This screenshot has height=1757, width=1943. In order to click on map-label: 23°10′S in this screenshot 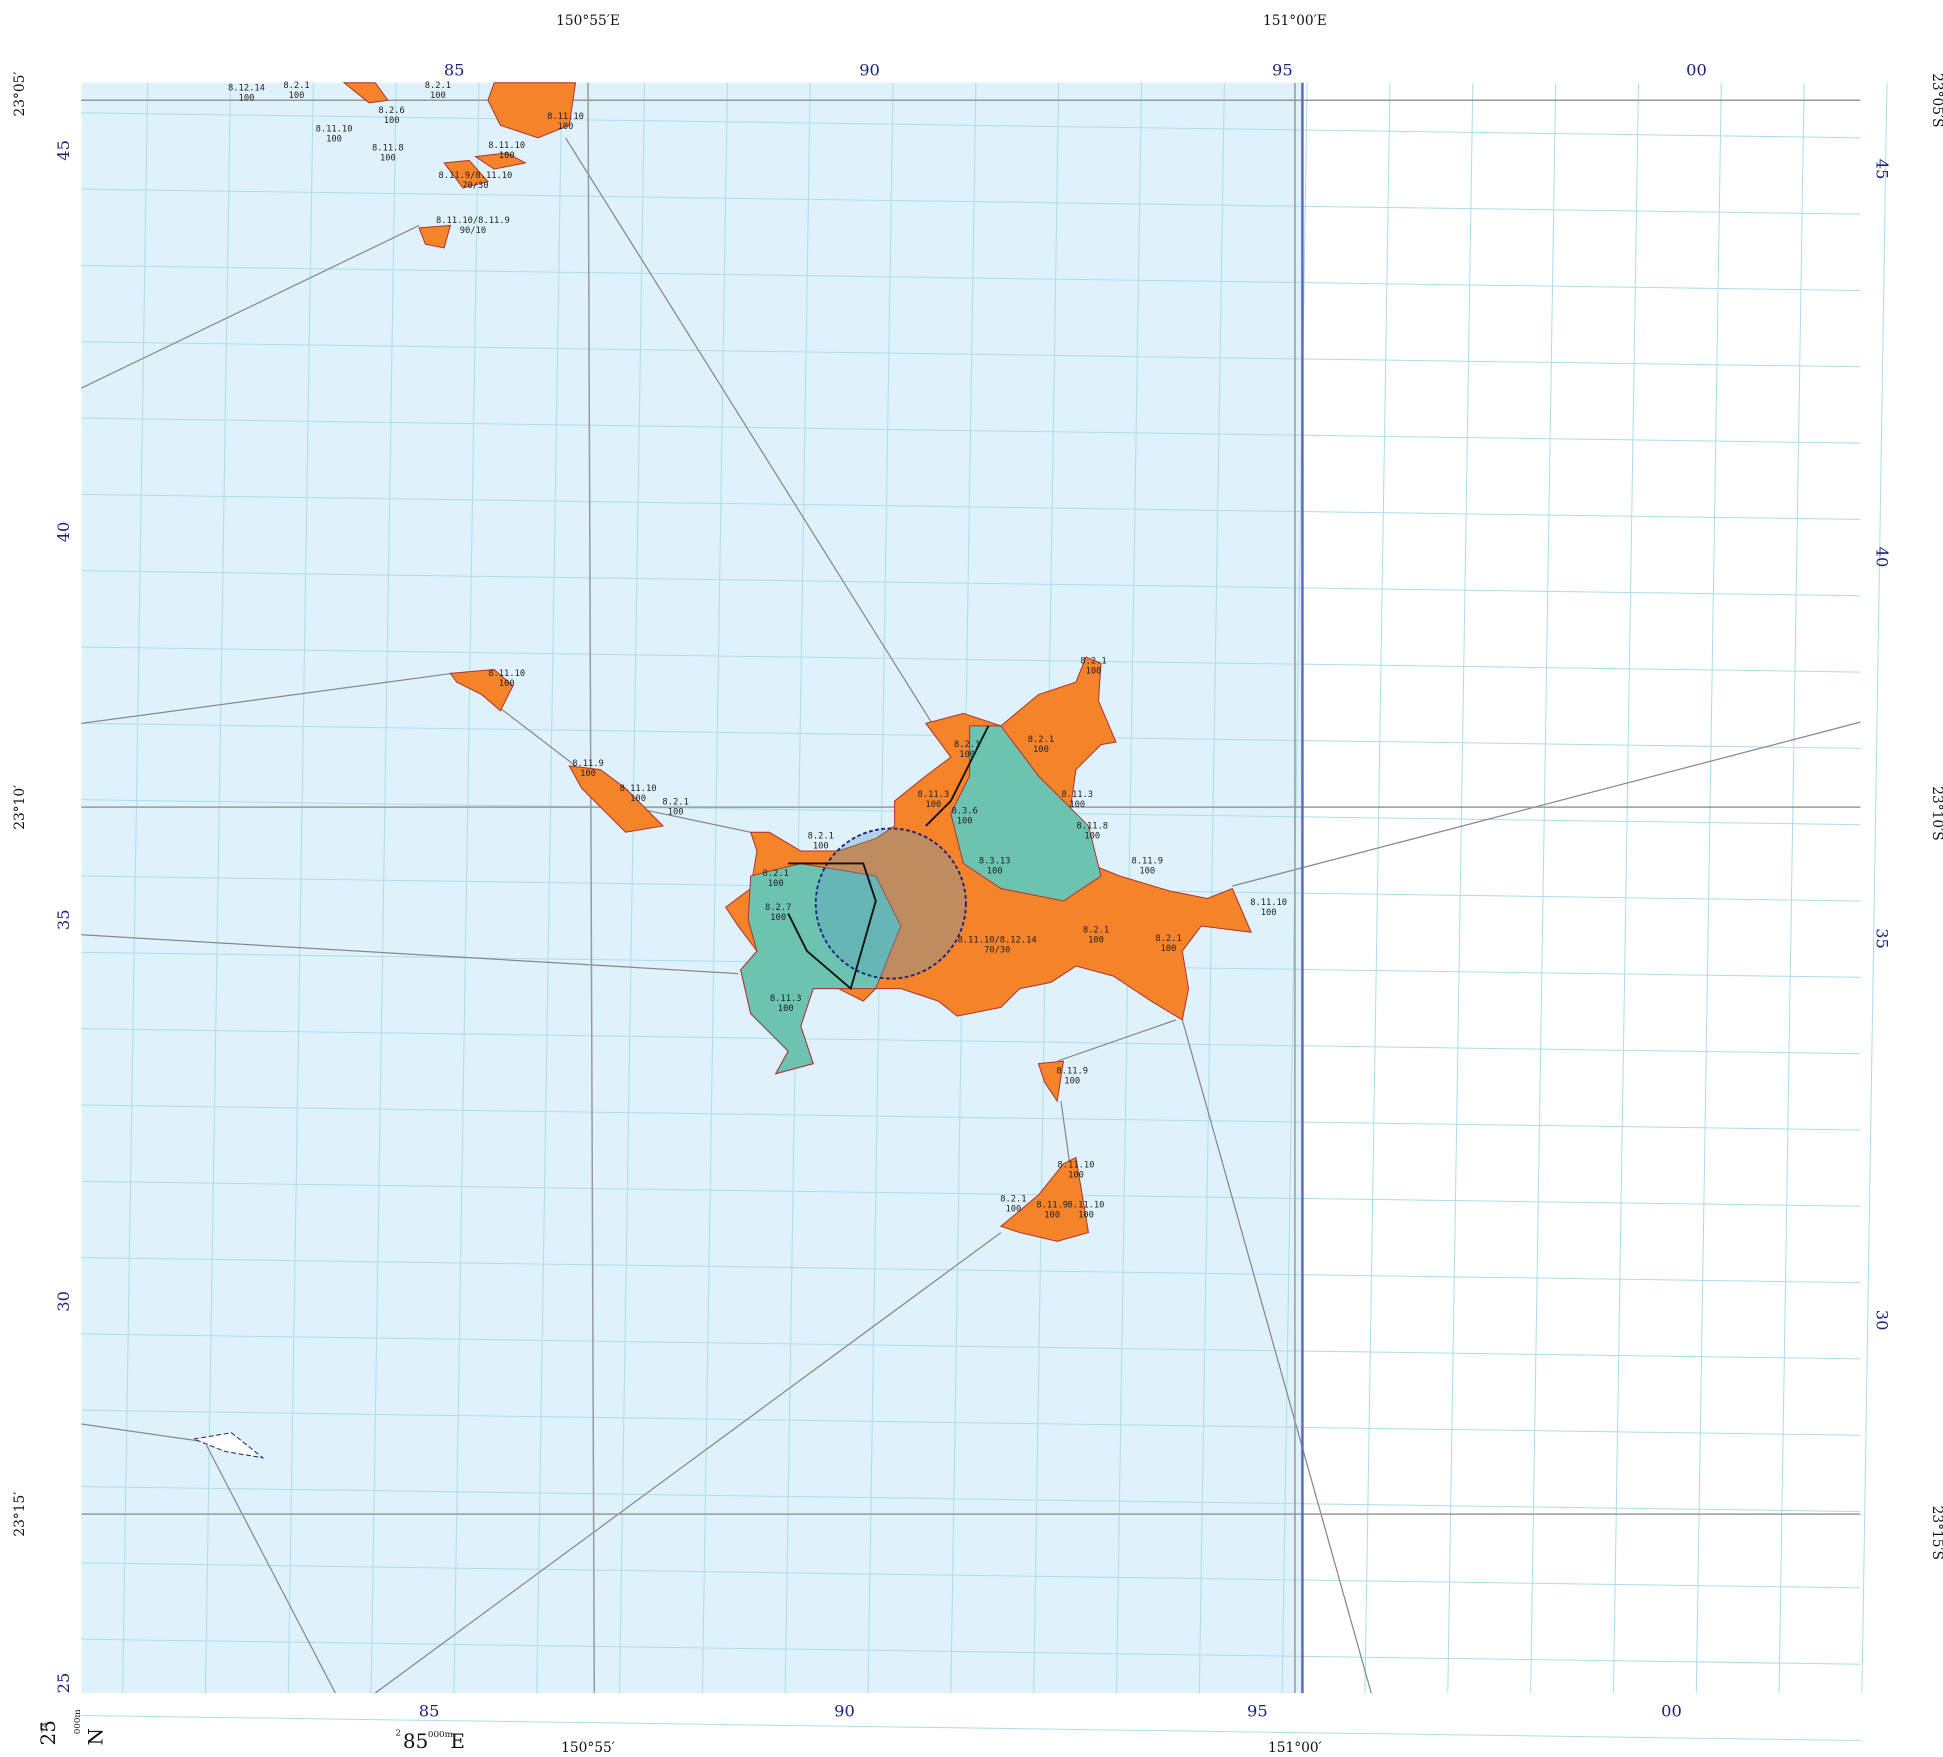, I will do `click(1936, 813)`.